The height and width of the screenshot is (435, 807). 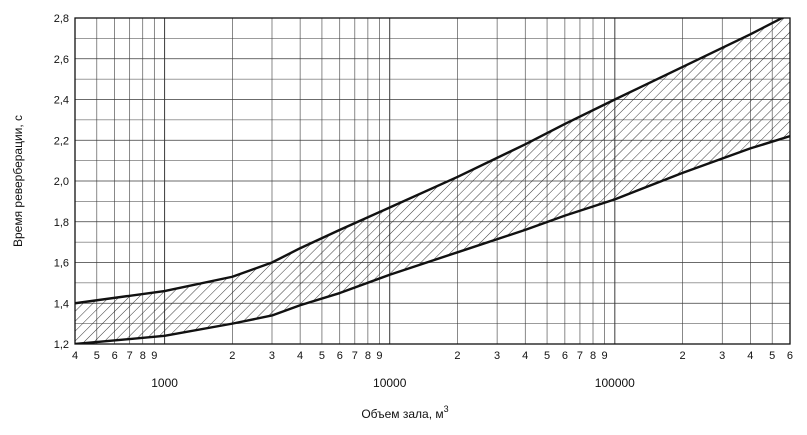 What do you see at coordinates (61, 264) in the screenshot?
I see `y-tick-label: 1,6` at bounding box center [61, 264].